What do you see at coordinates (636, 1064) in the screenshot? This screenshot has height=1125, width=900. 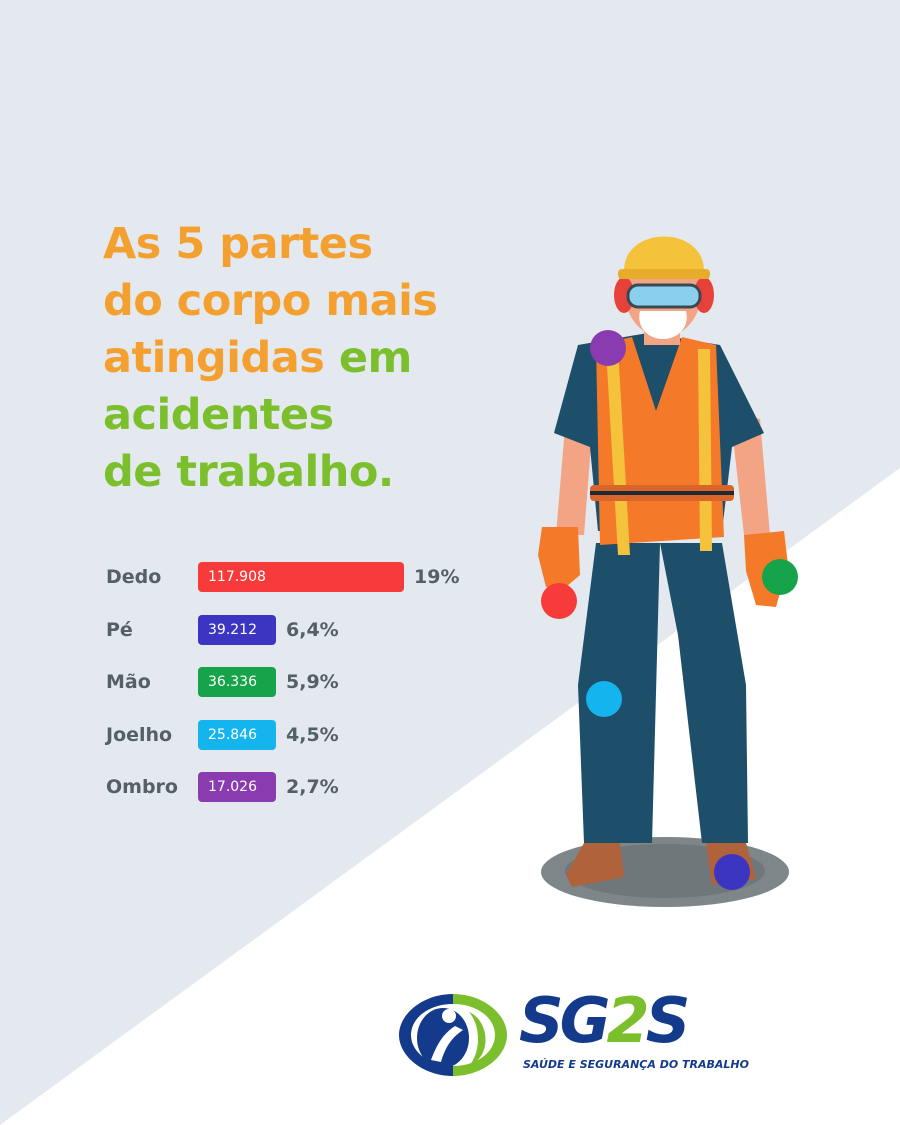 I see `sg2s-tagline: SAÚDE E SEGURANÇA DO TRABALHO` at bounding box center [636, 1064].